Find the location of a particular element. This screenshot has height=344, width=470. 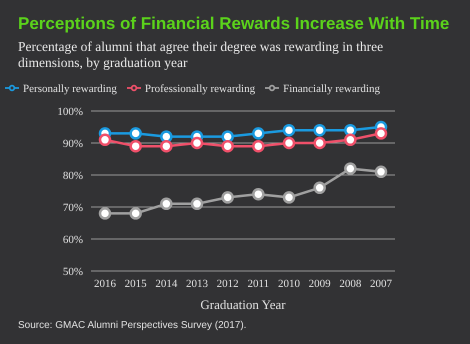

y-tick-label: 50% is located at coordinates (72, 272).